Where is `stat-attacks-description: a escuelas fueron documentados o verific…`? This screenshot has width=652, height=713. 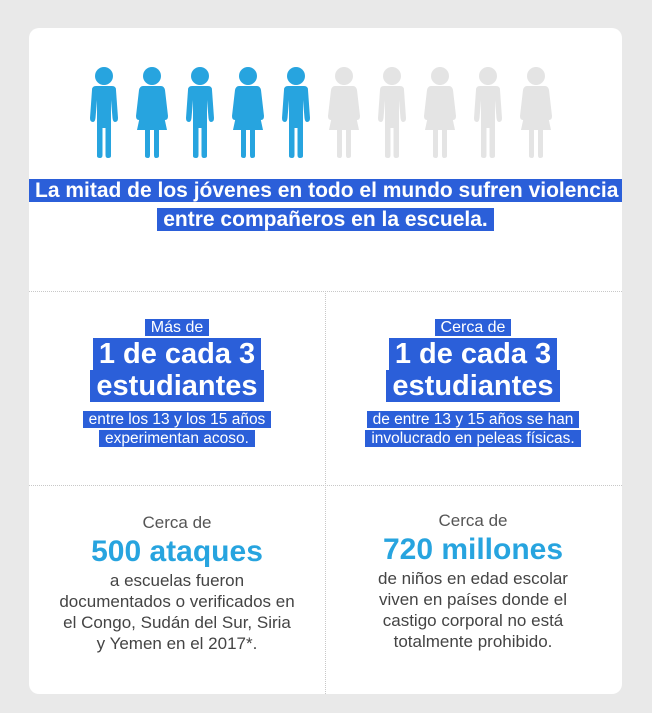
stat-attacks-description: a escuelas fueron documentados o verific… is located at coordinates (177, 612).